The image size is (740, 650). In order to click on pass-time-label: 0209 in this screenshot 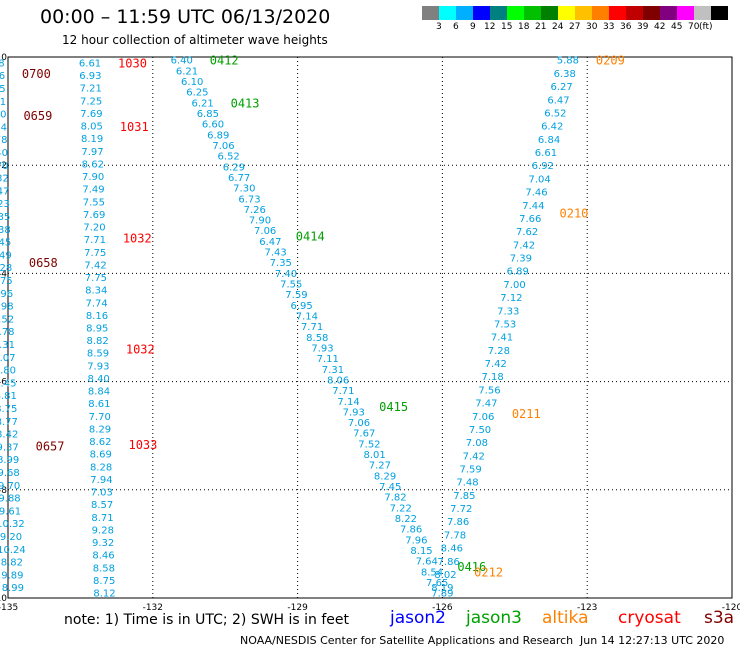, I will do `click(610, 61)`.